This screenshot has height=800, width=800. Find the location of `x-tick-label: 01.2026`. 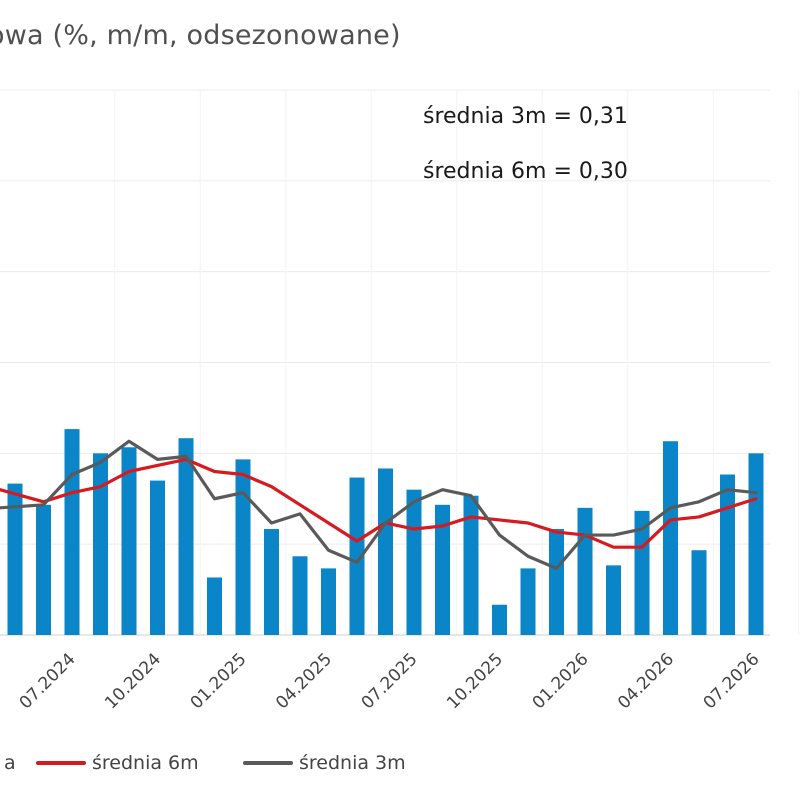

x-tick-label: 01.2026 is located at coordinates (561, 681).